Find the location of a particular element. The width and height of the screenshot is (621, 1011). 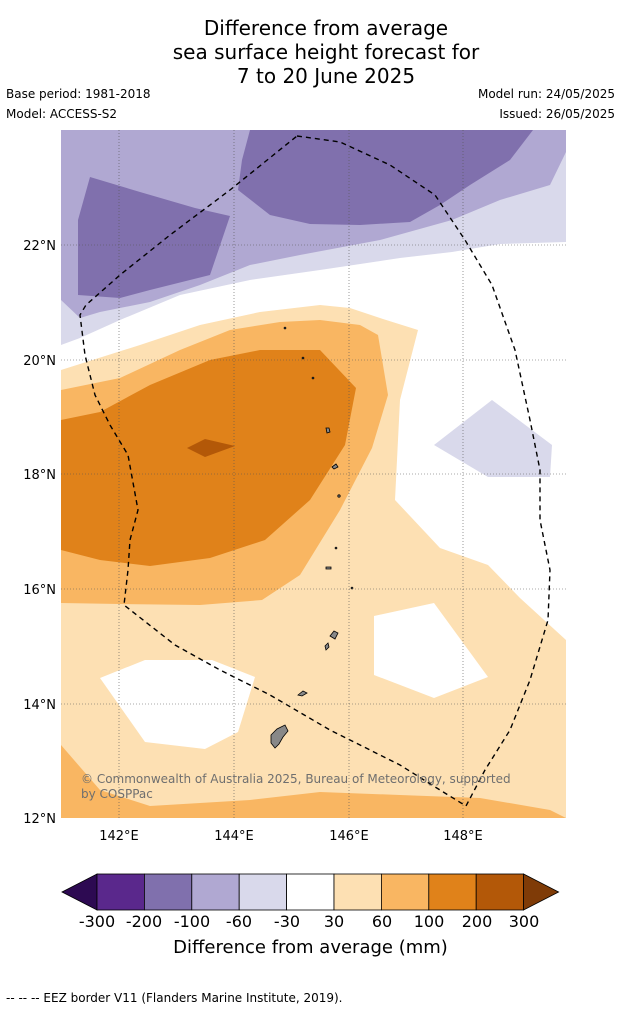

lon-axis: 142°E 144°E 146°E 148°E is located at coordinates (291, 836).